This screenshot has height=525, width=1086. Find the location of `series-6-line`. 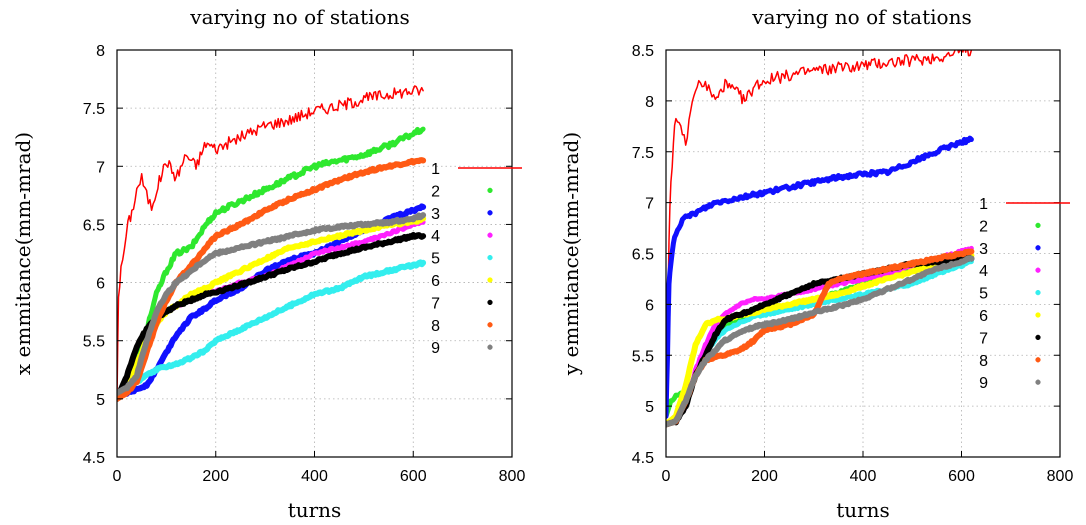

series-6-line is located at coordinates (820, 340).